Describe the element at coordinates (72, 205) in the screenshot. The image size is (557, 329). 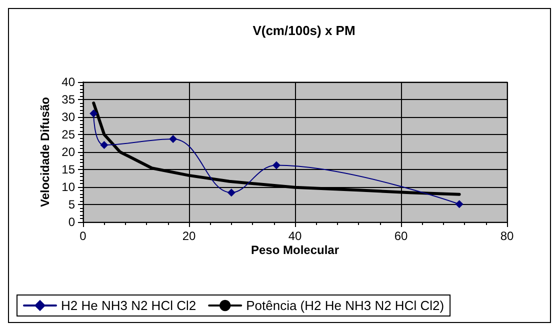
I see `y-tick-label: 5` at that location.